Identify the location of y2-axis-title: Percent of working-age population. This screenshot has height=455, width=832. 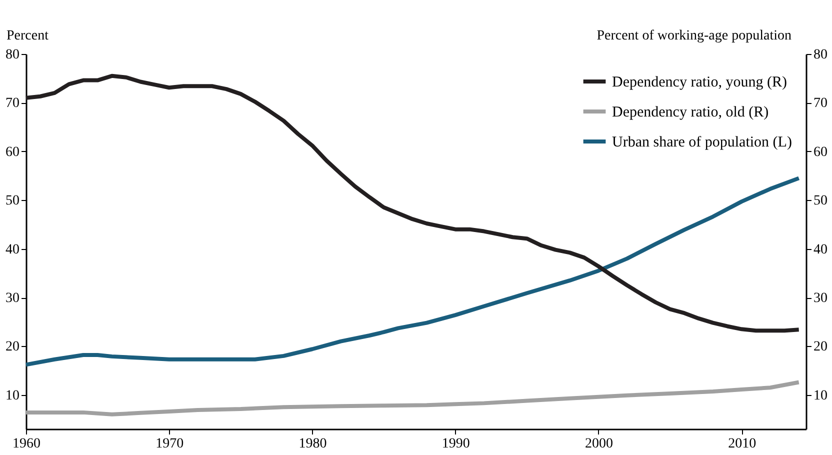
(694, 36).